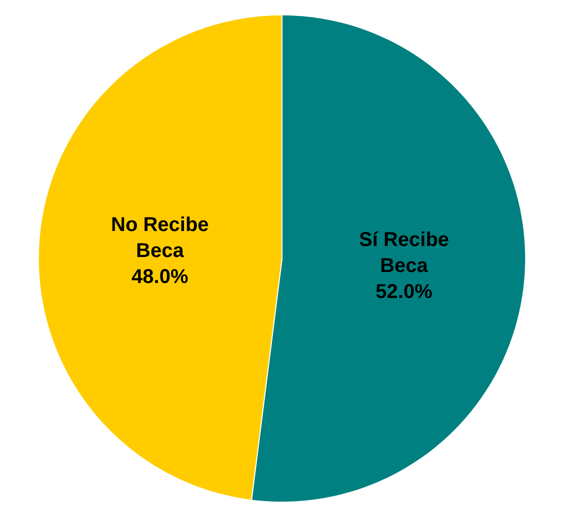  Describe the element at coordinates (404, 292) in the screenshot. I see `data-label: 52.0%` at that location.